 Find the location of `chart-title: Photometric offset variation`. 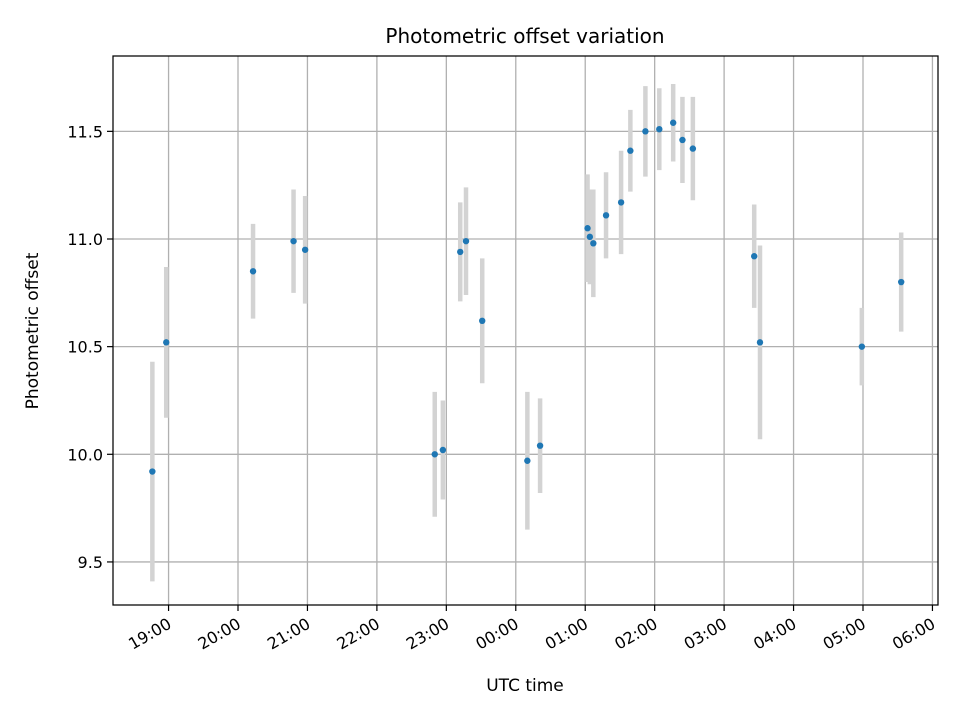

chart-title: Photometric offset variation is located at coordinates (524, 36).